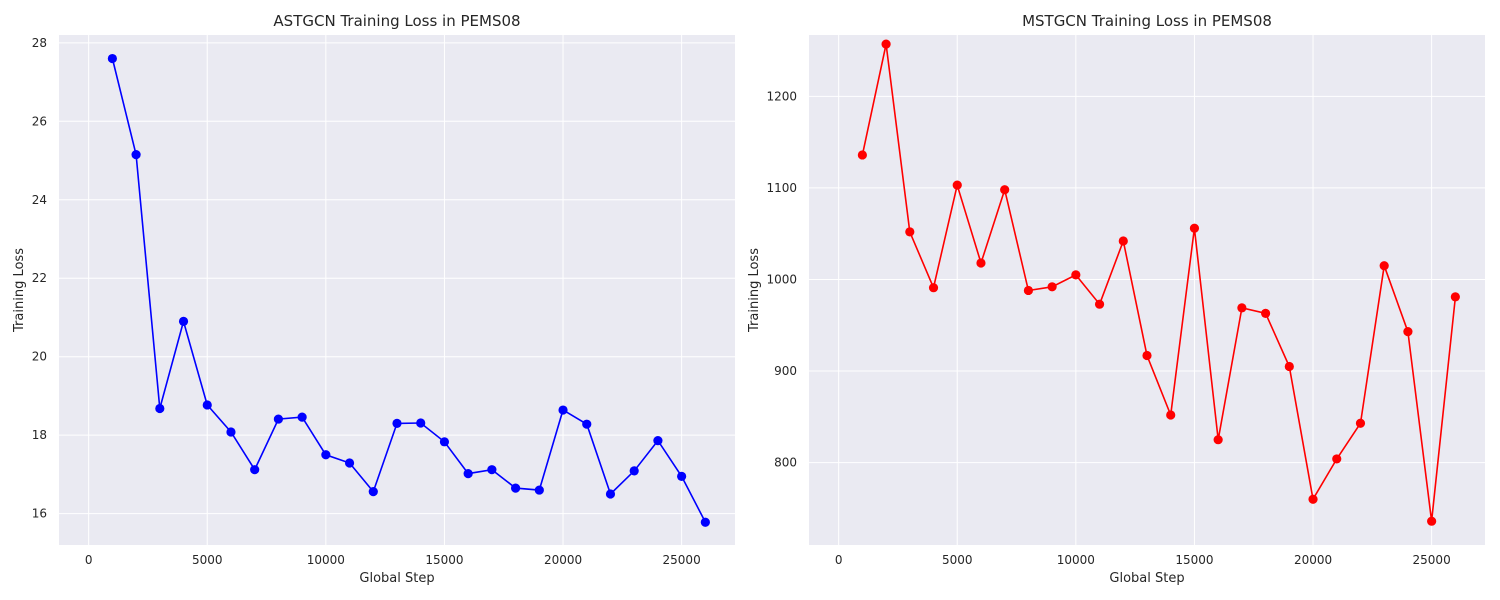 The width and height of the screenshot is (1500, 600). What do you see at coordinates (785, 371) in the screenshot?
I see `mstgcn-y-tick-label: 900` at bounding box center [785, 371].